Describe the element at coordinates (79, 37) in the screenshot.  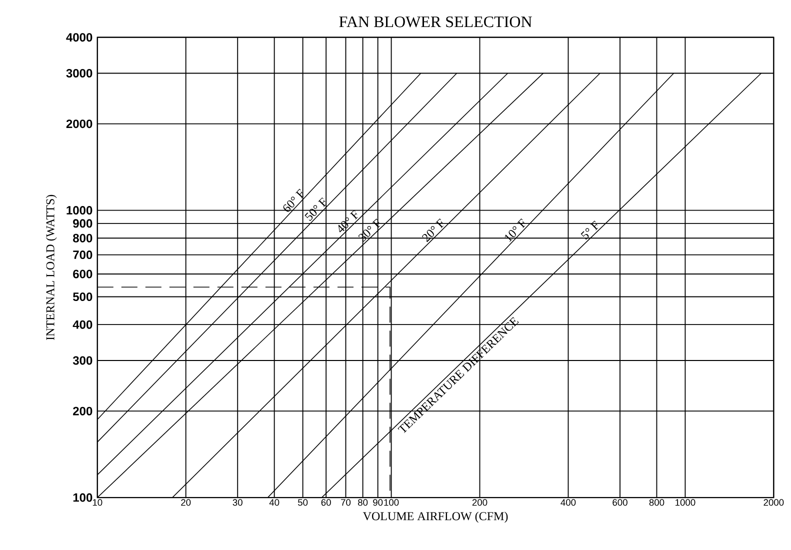
I see `y-tick-label: 4000` at that location.